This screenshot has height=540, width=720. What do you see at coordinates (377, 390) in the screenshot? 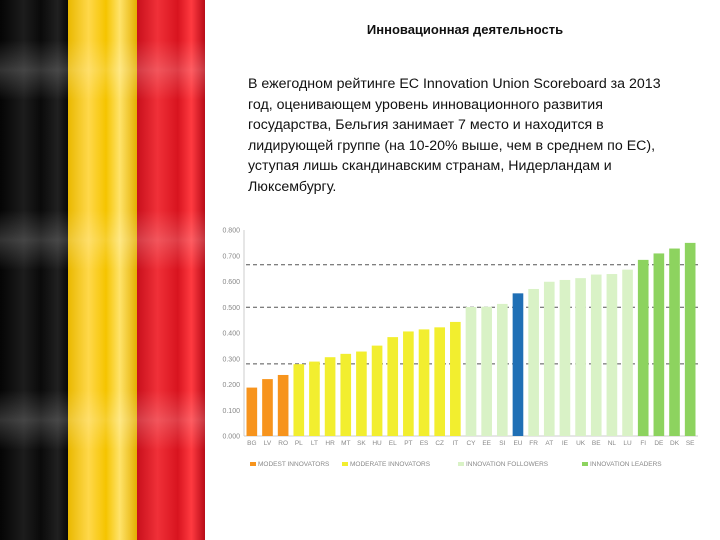
I see `bar-hu` at bounding box center [377, 390].